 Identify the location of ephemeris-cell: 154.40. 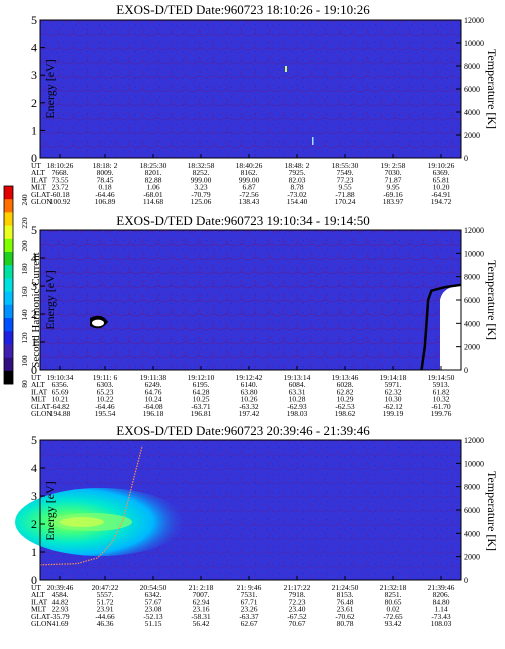
(297, 201).